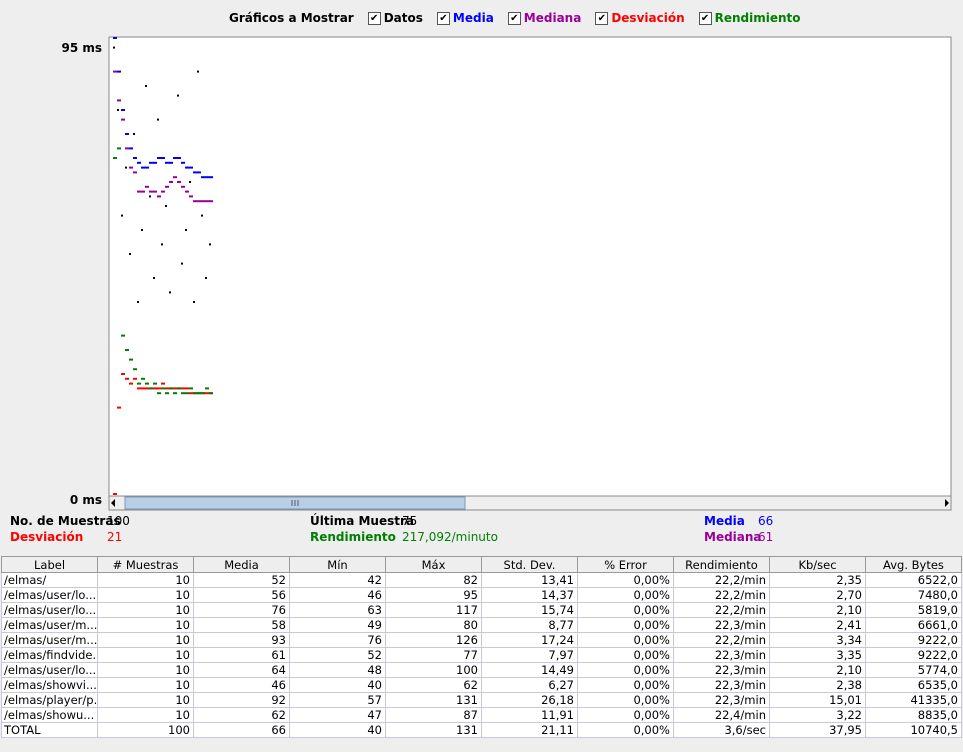  Describe the element at coordinates (473, 18) in the screenshot. I see `legend-label: Media` at that location.